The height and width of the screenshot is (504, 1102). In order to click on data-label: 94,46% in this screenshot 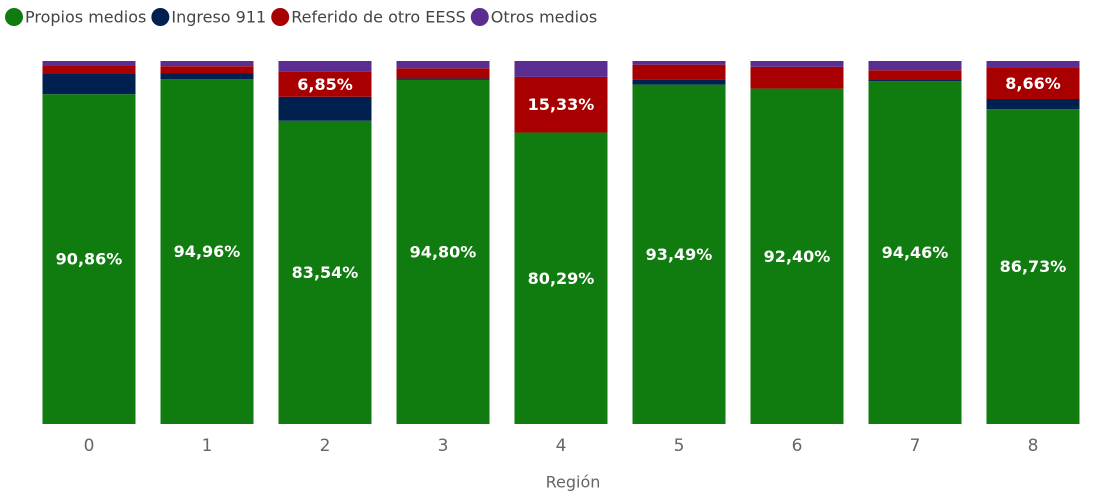, I will do `click(915, 252)`.